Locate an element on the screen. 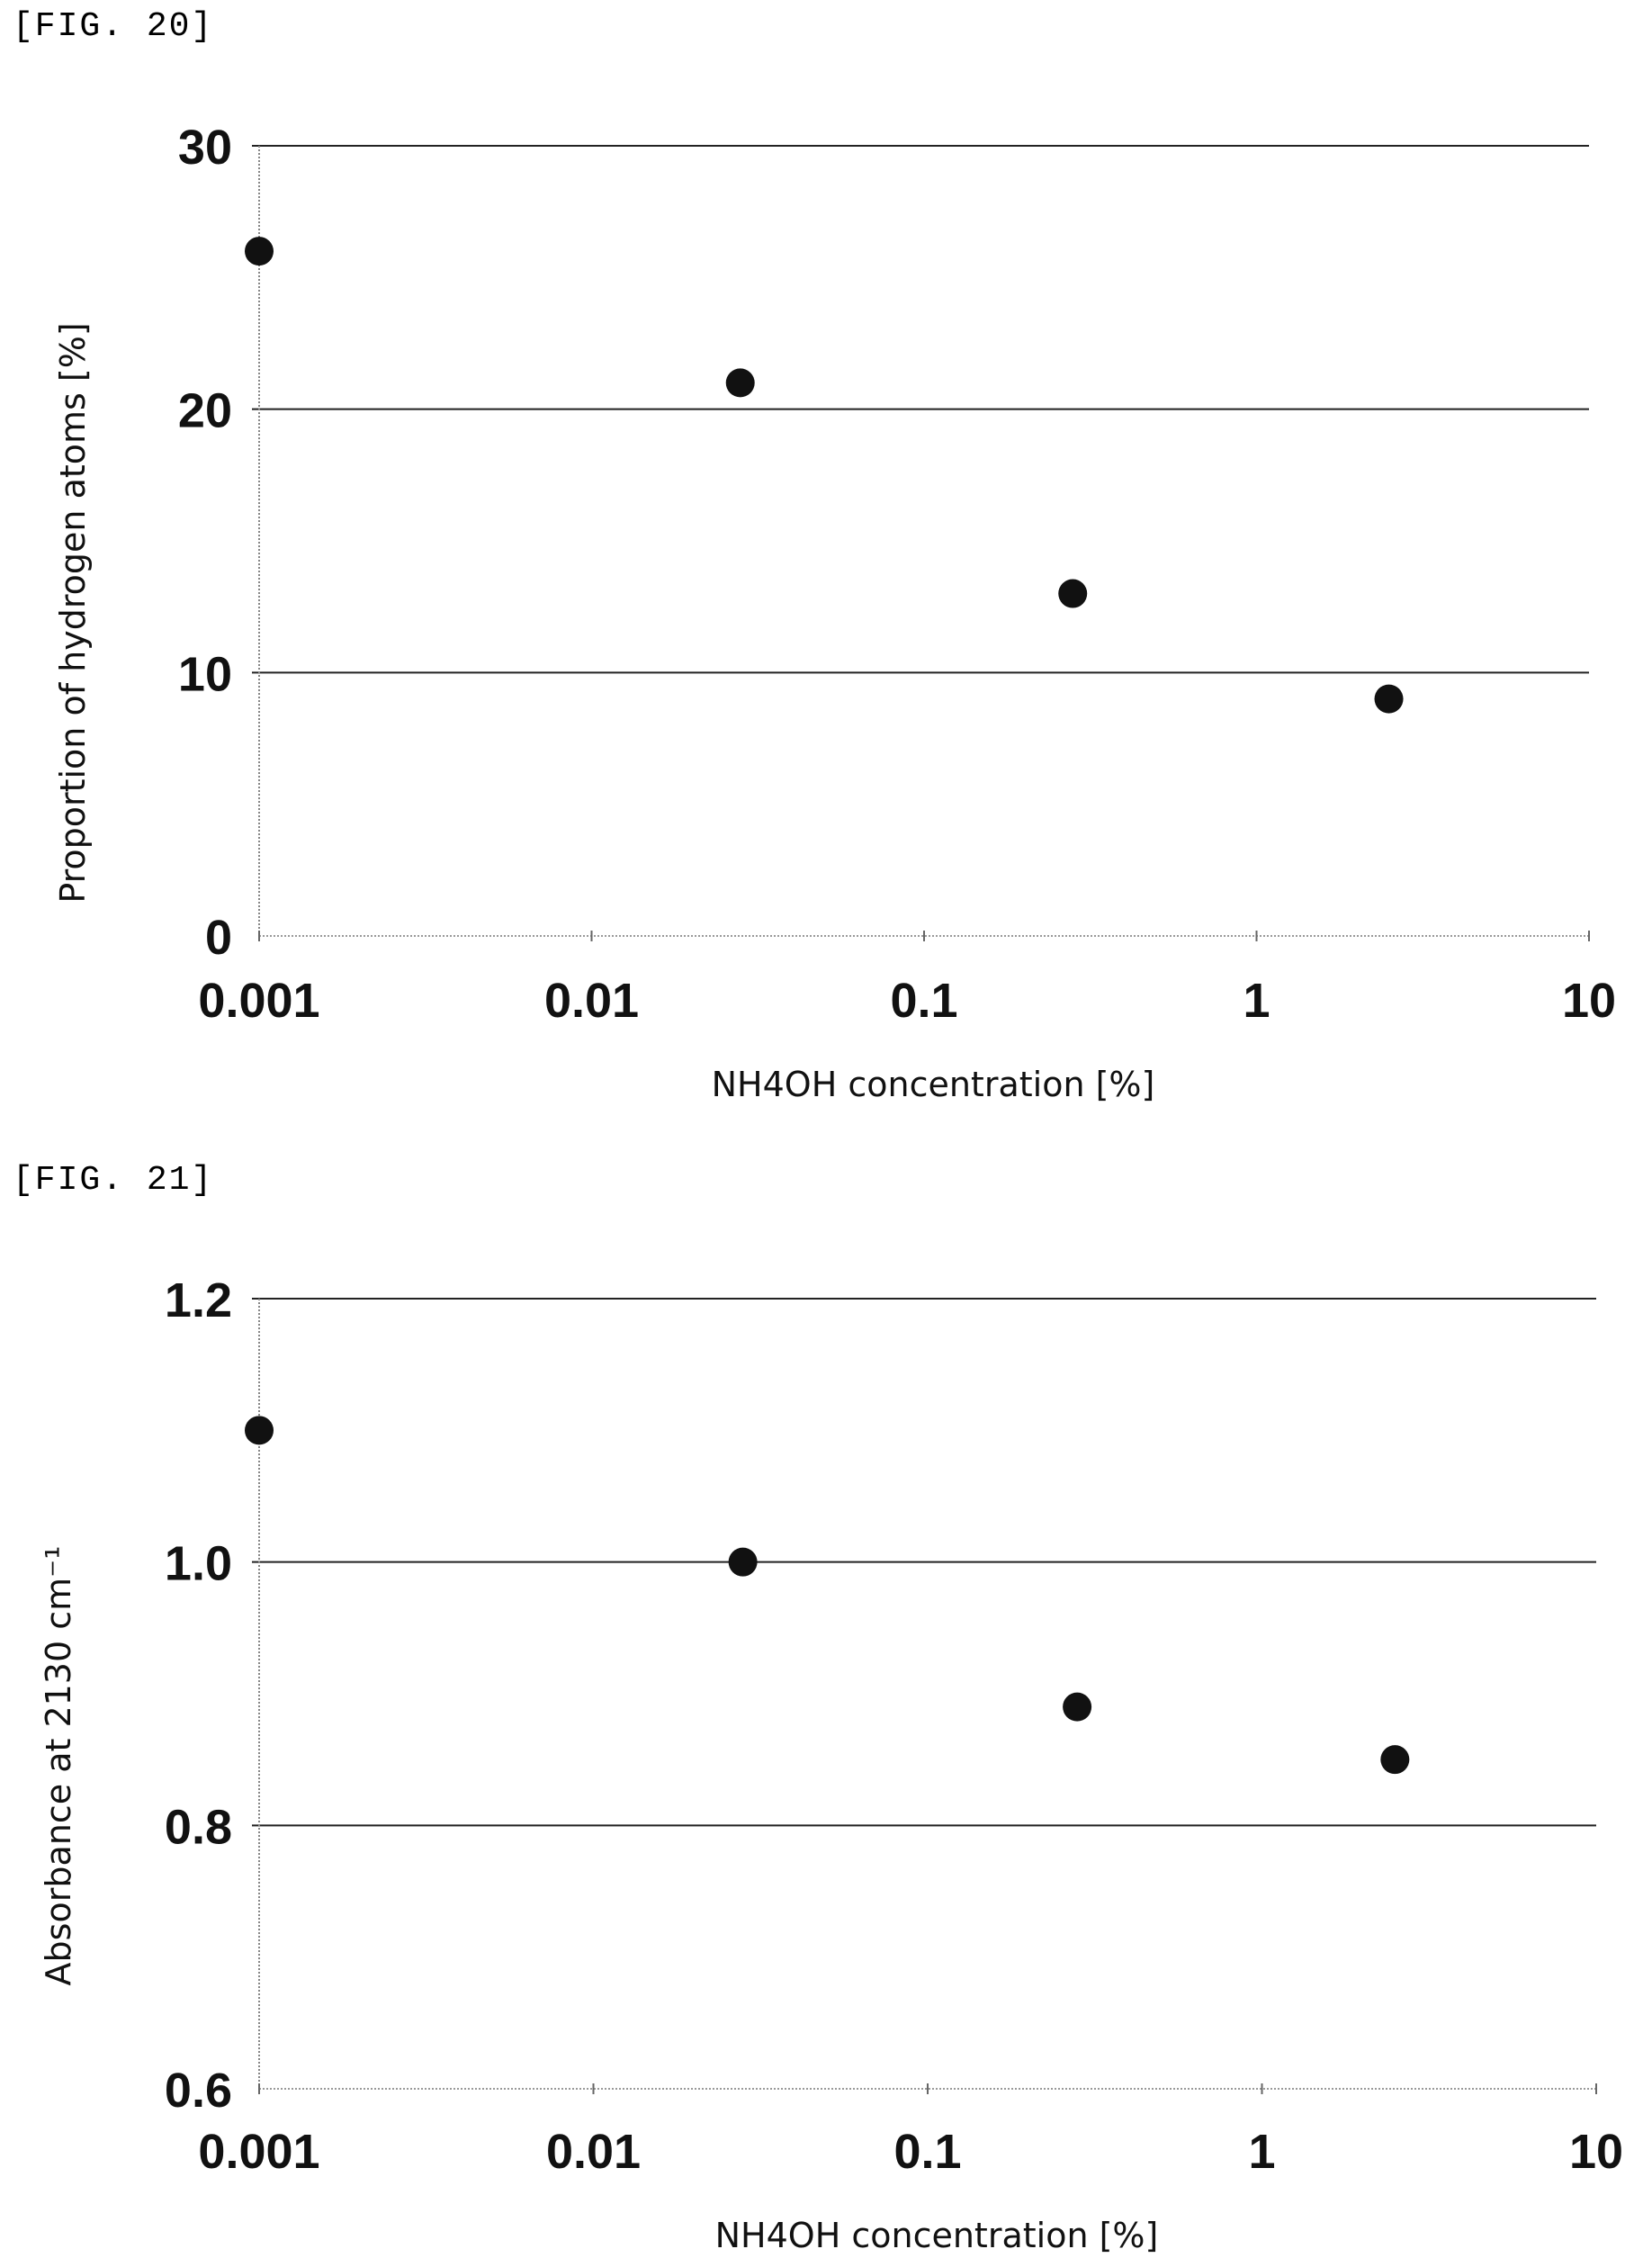 This screenshot has height=2267, width=1652. y-tick-label: 1.0 is located at coordinates (198, 1564).